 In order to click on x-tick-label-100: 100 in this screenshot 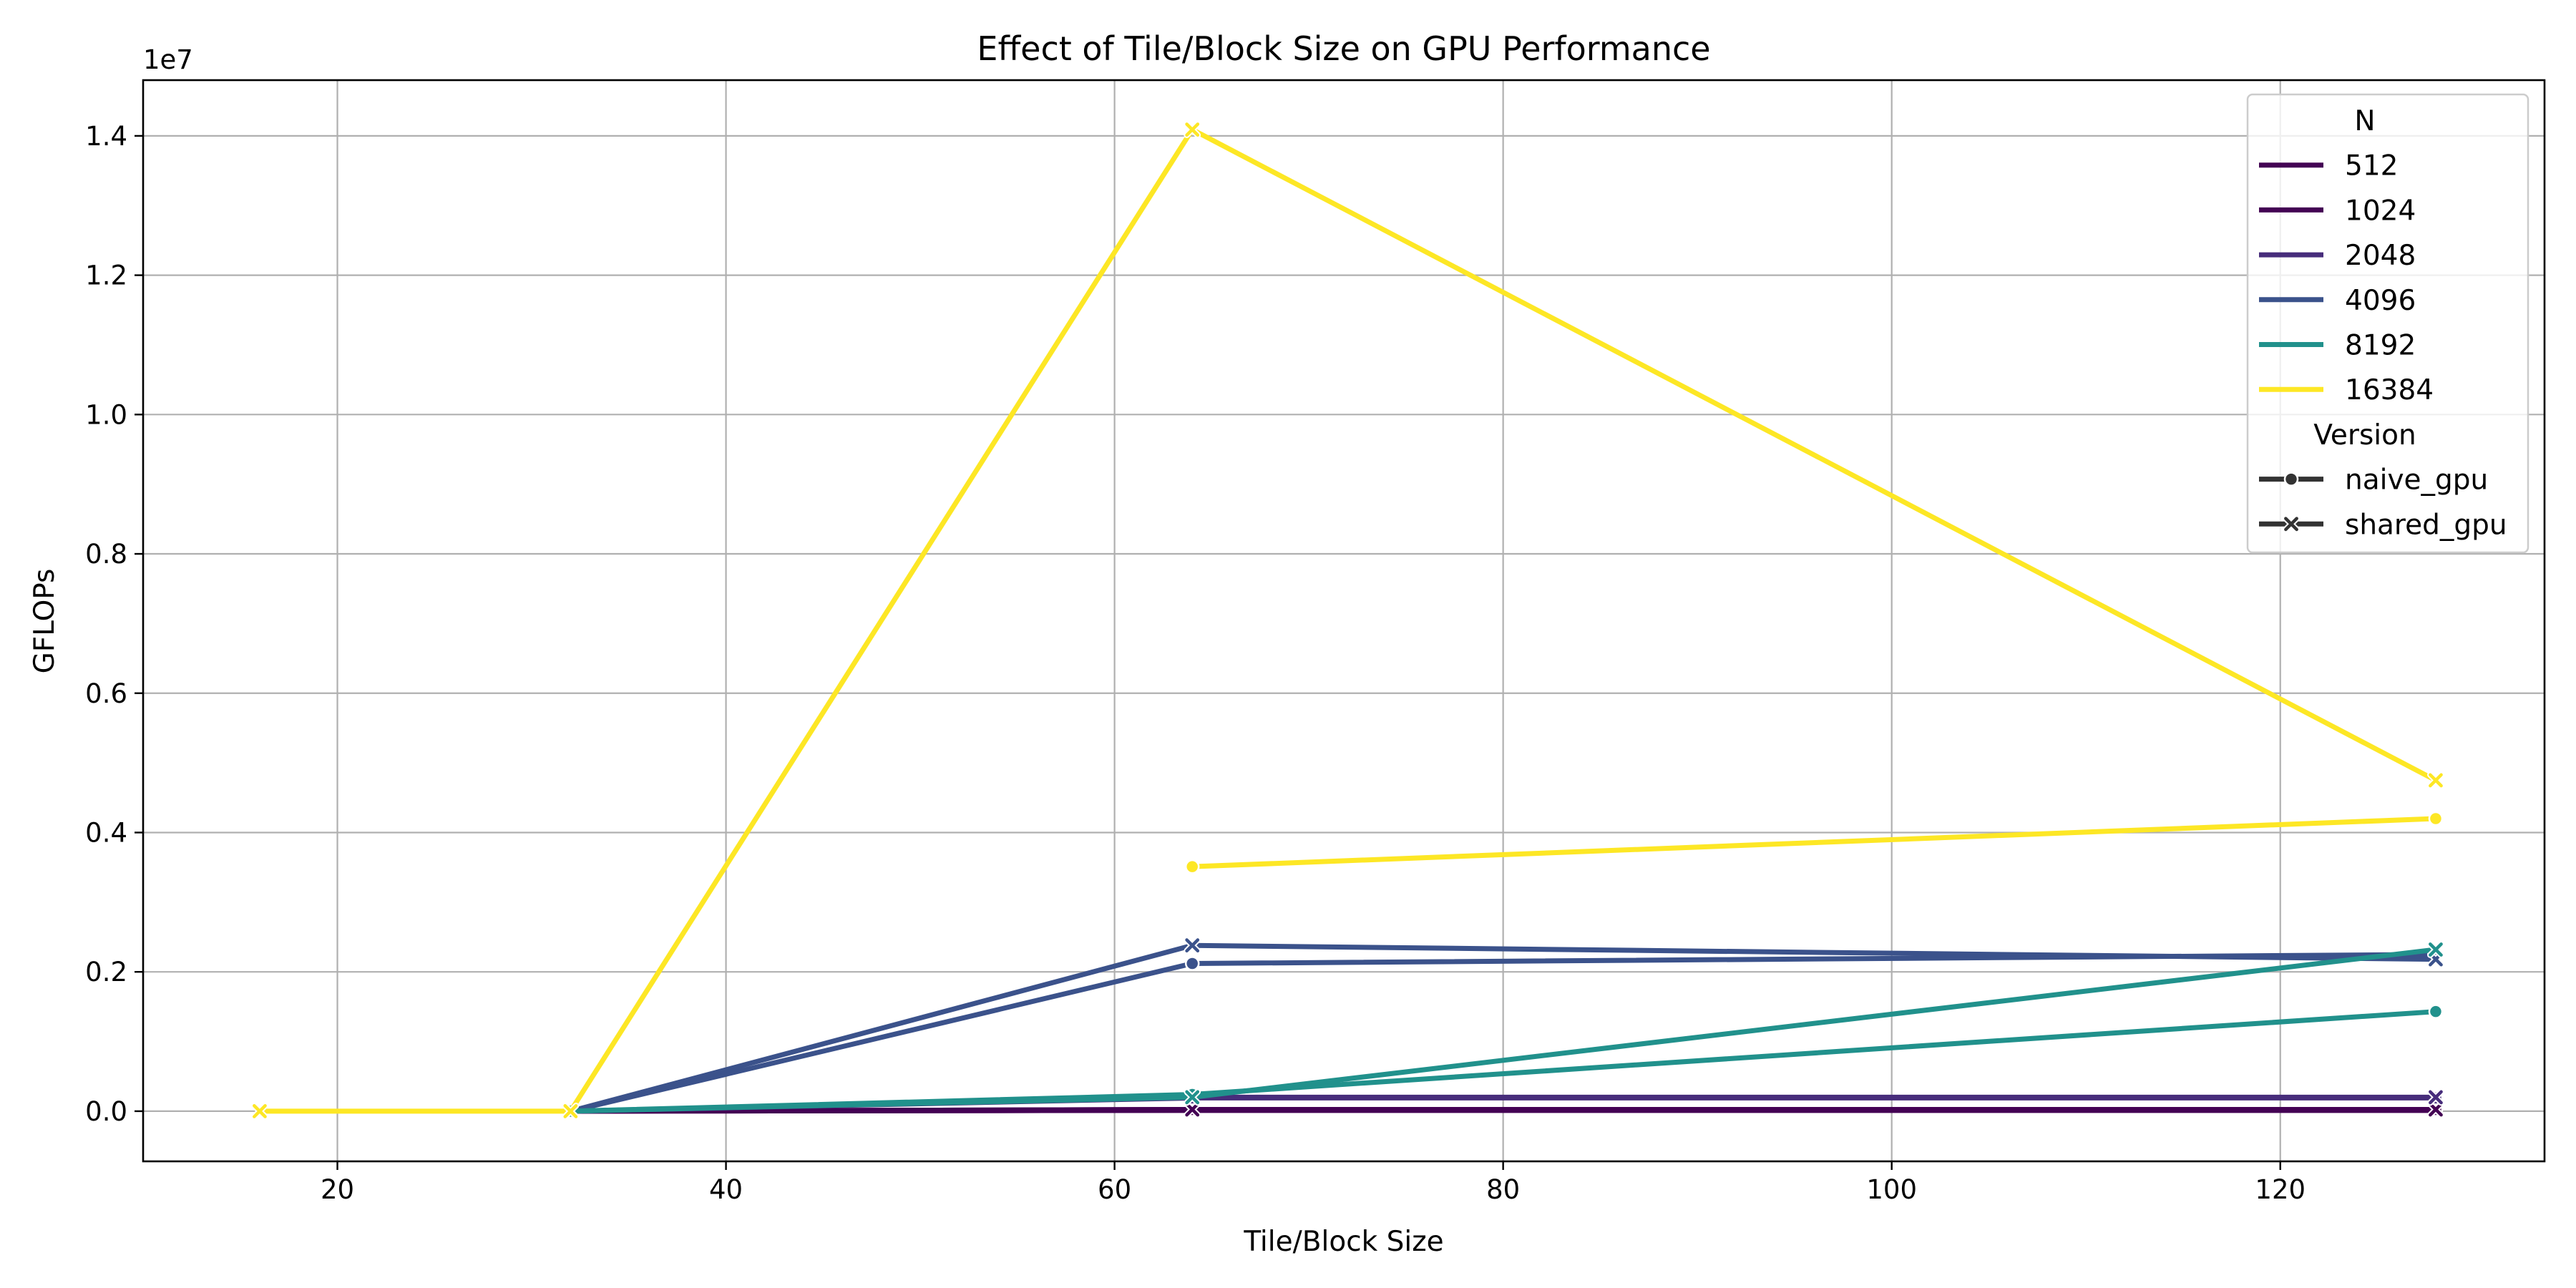, I will do `click(1891, 1189)`.